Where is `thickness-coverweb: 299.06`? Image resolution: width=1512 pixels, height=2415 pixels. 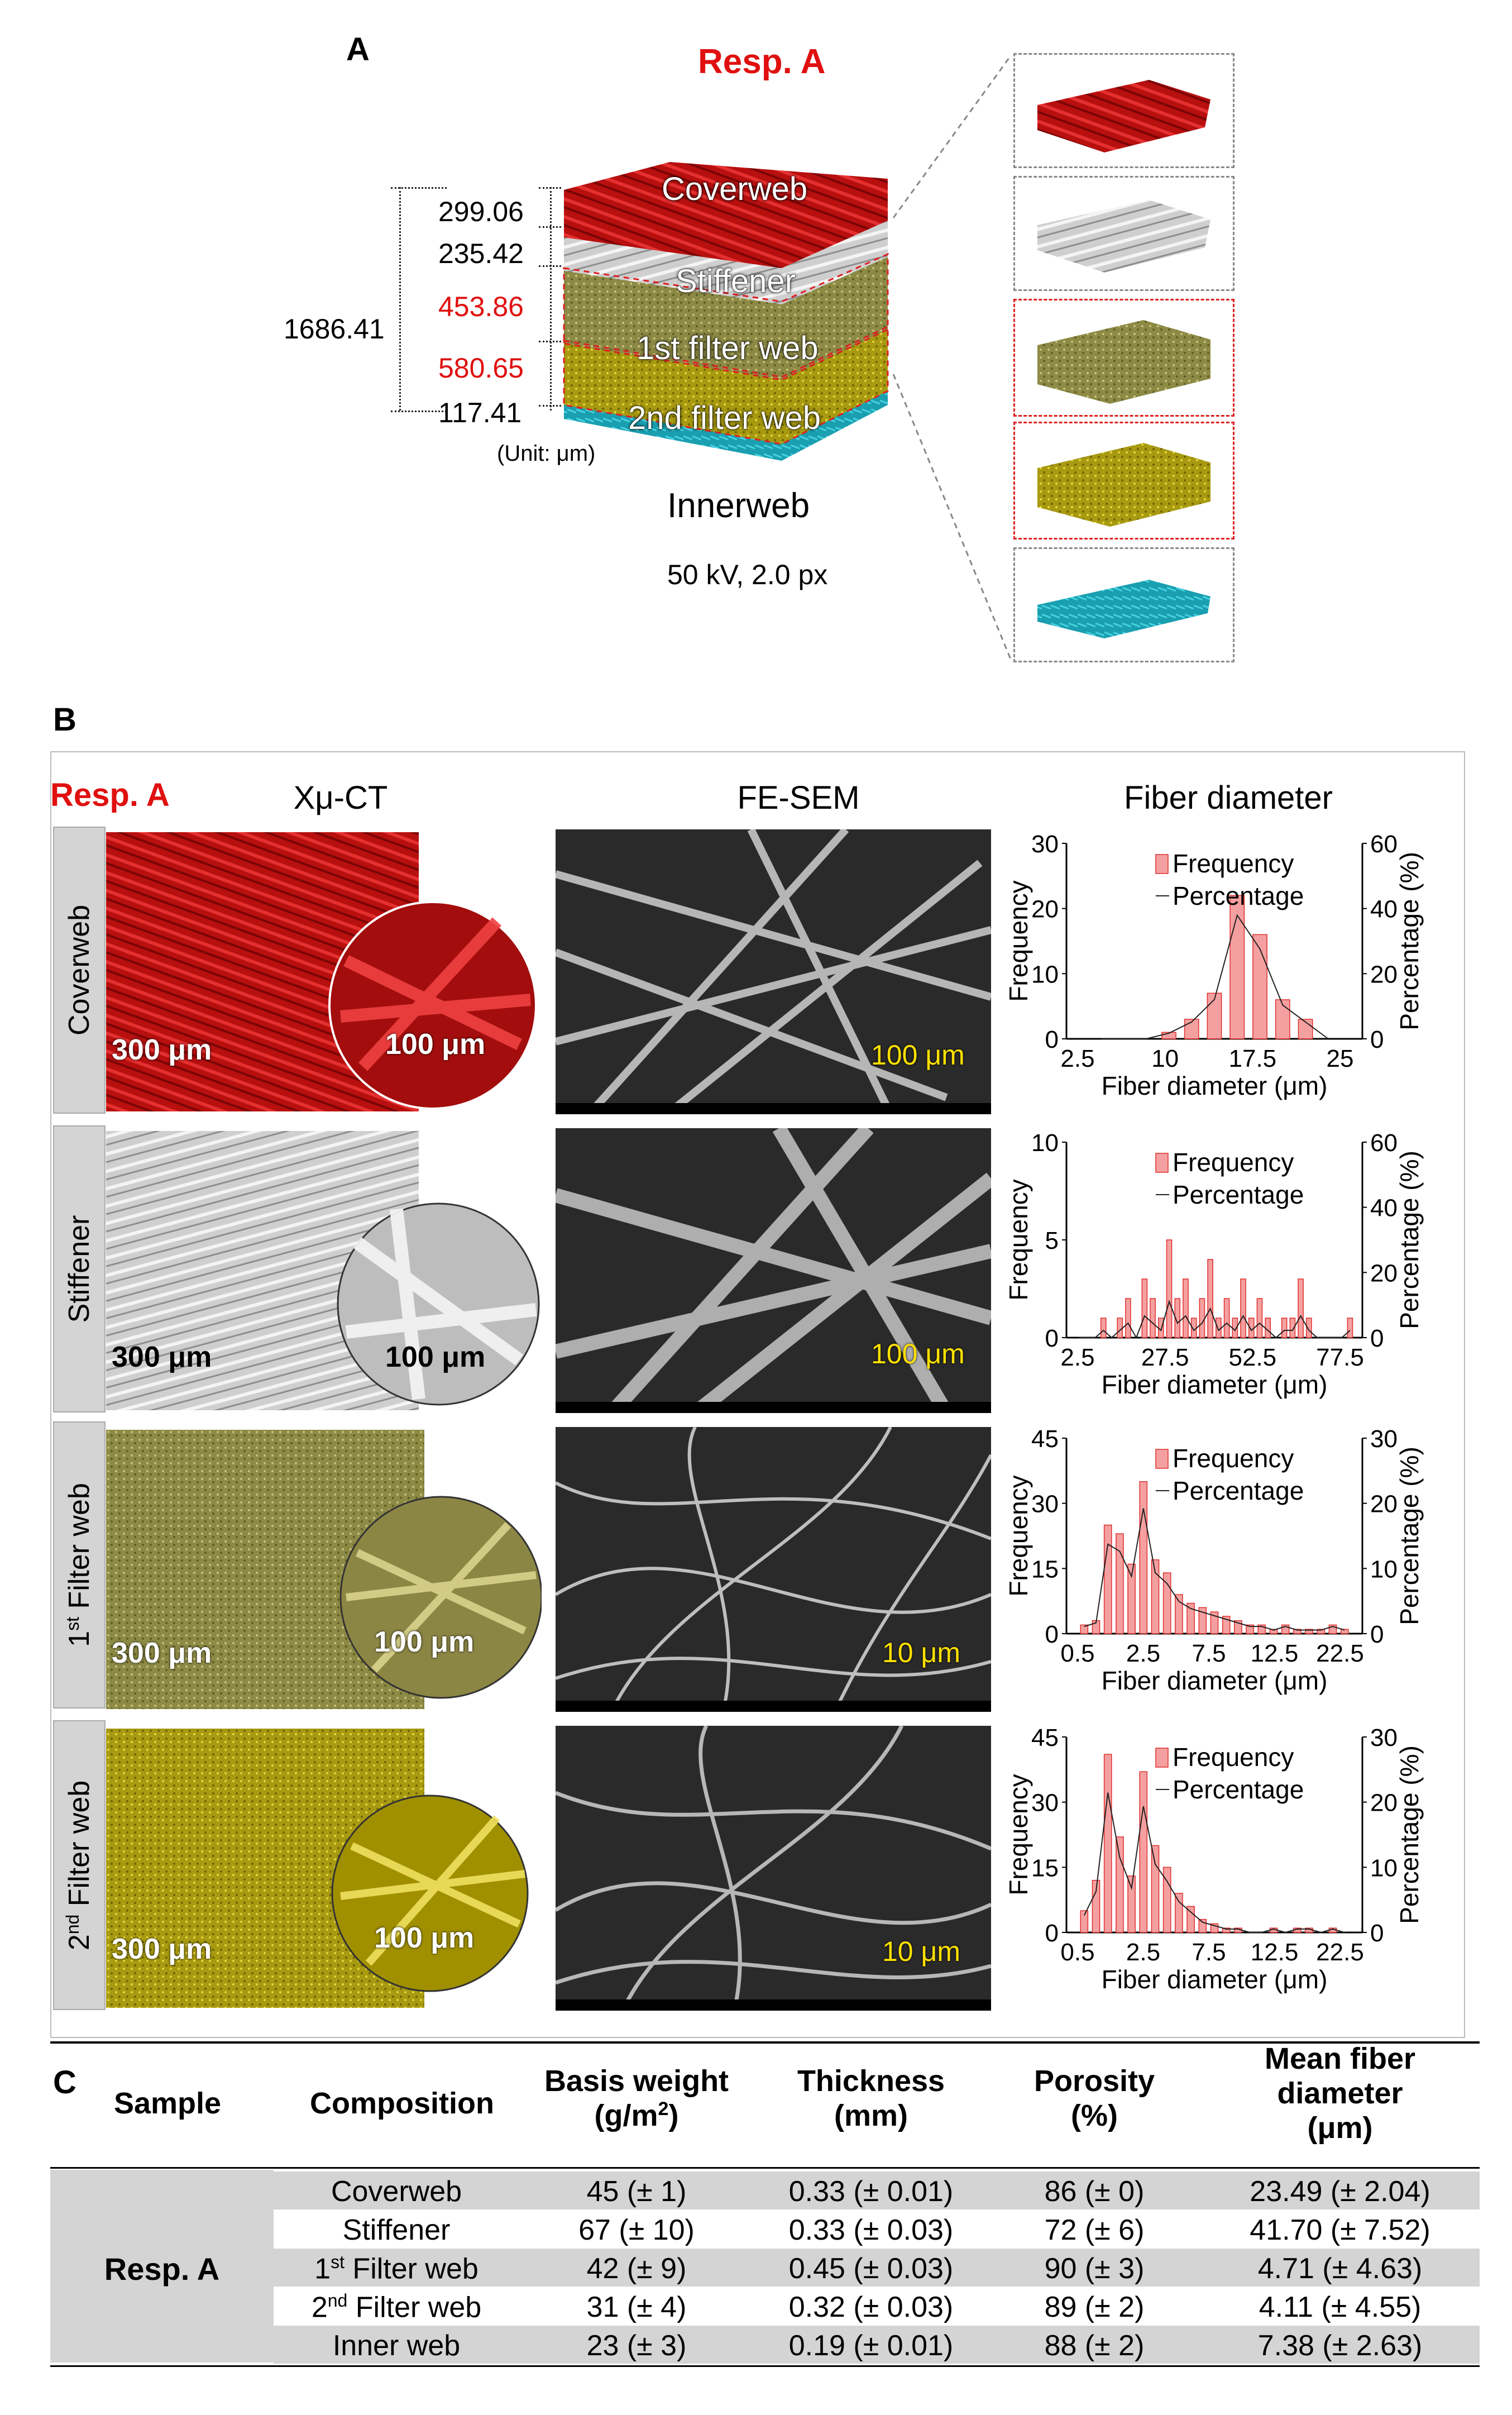
thickness-coverweb: 299.06 is located at coordinates (481, 211).